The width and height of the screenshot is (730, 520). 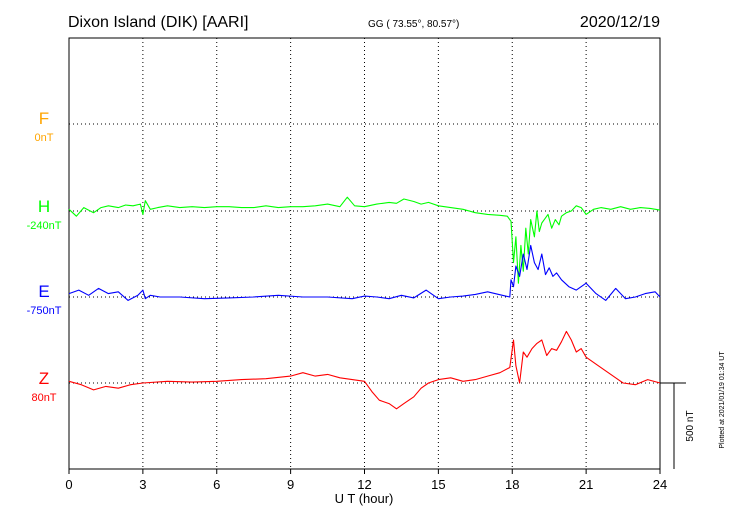 What do you see at coordinates (290, 484) in the screenshot?
I see `x-tick-label: 9` at bounding box center [290, 484].